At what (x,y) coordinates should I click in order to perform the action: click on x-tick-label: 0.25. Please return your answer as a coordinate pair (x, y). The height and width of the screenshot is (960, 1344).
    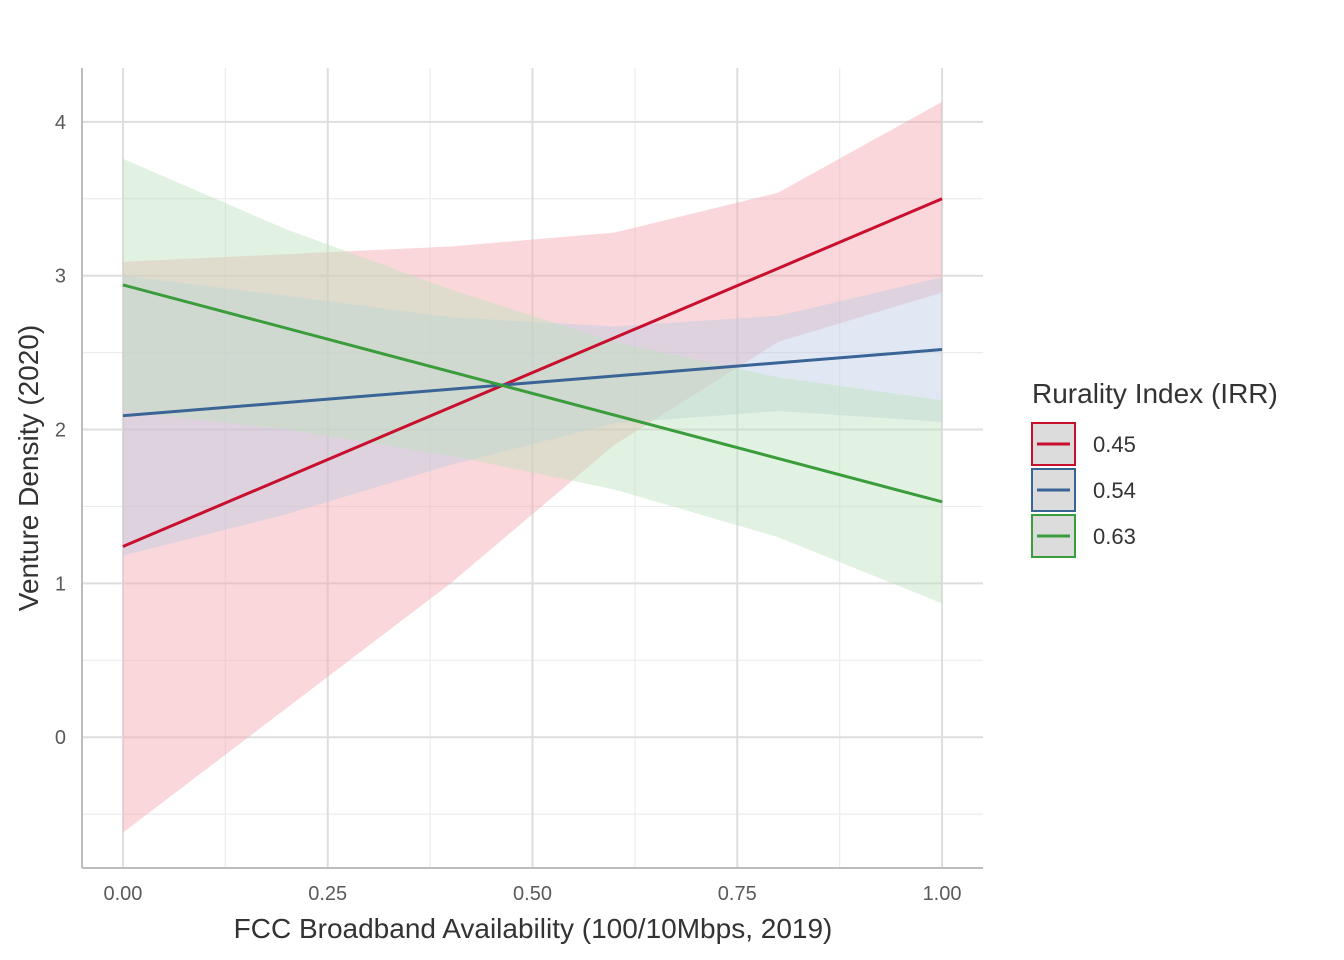
    Looking at the image, I should click on (327, 894).